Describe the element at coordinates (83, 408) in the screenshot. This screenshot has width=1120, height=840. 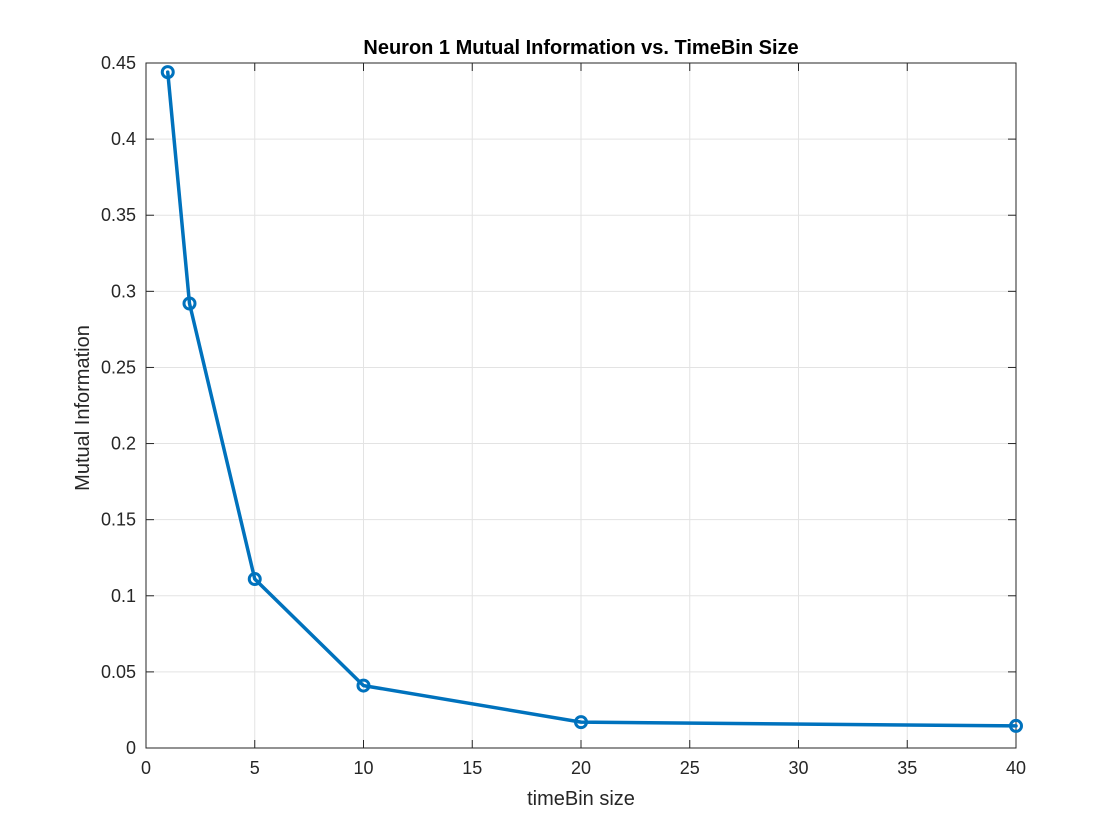
I see `y-axis-title: Mutual Information` at that location.